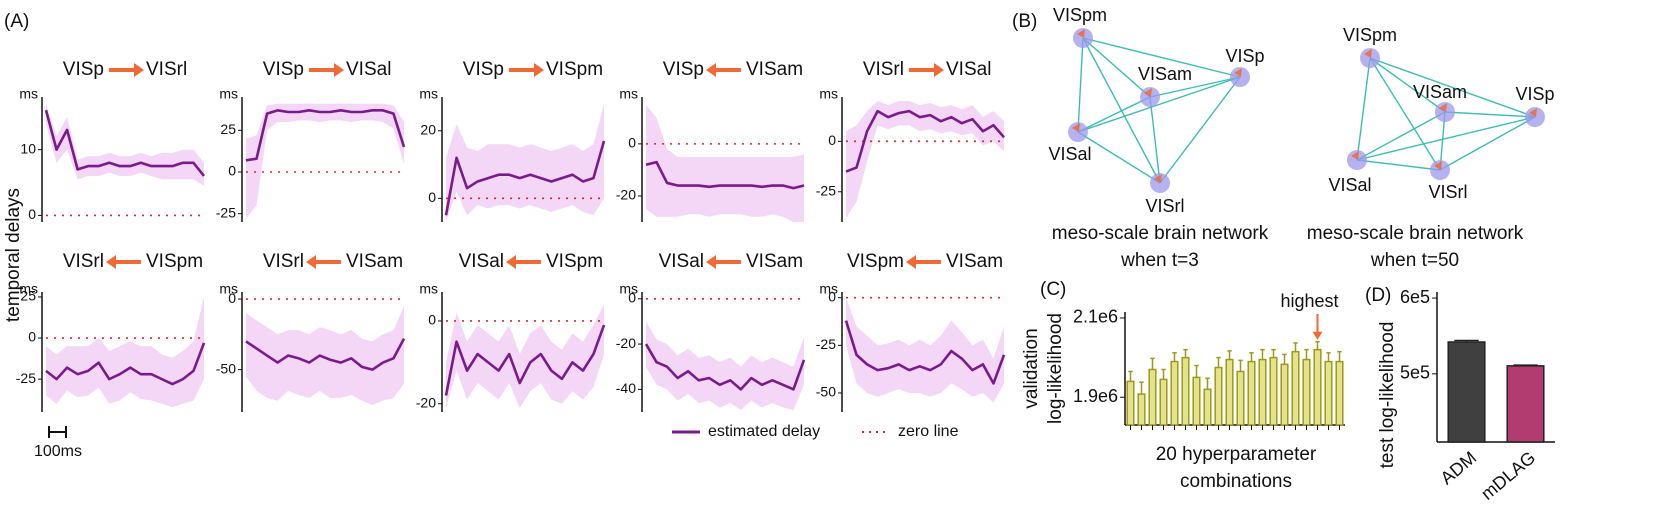  What do you see at coordinates (1024, 21) in the screenshot?
I see `panel-label: (B)` at bounding box center [1024, 21].